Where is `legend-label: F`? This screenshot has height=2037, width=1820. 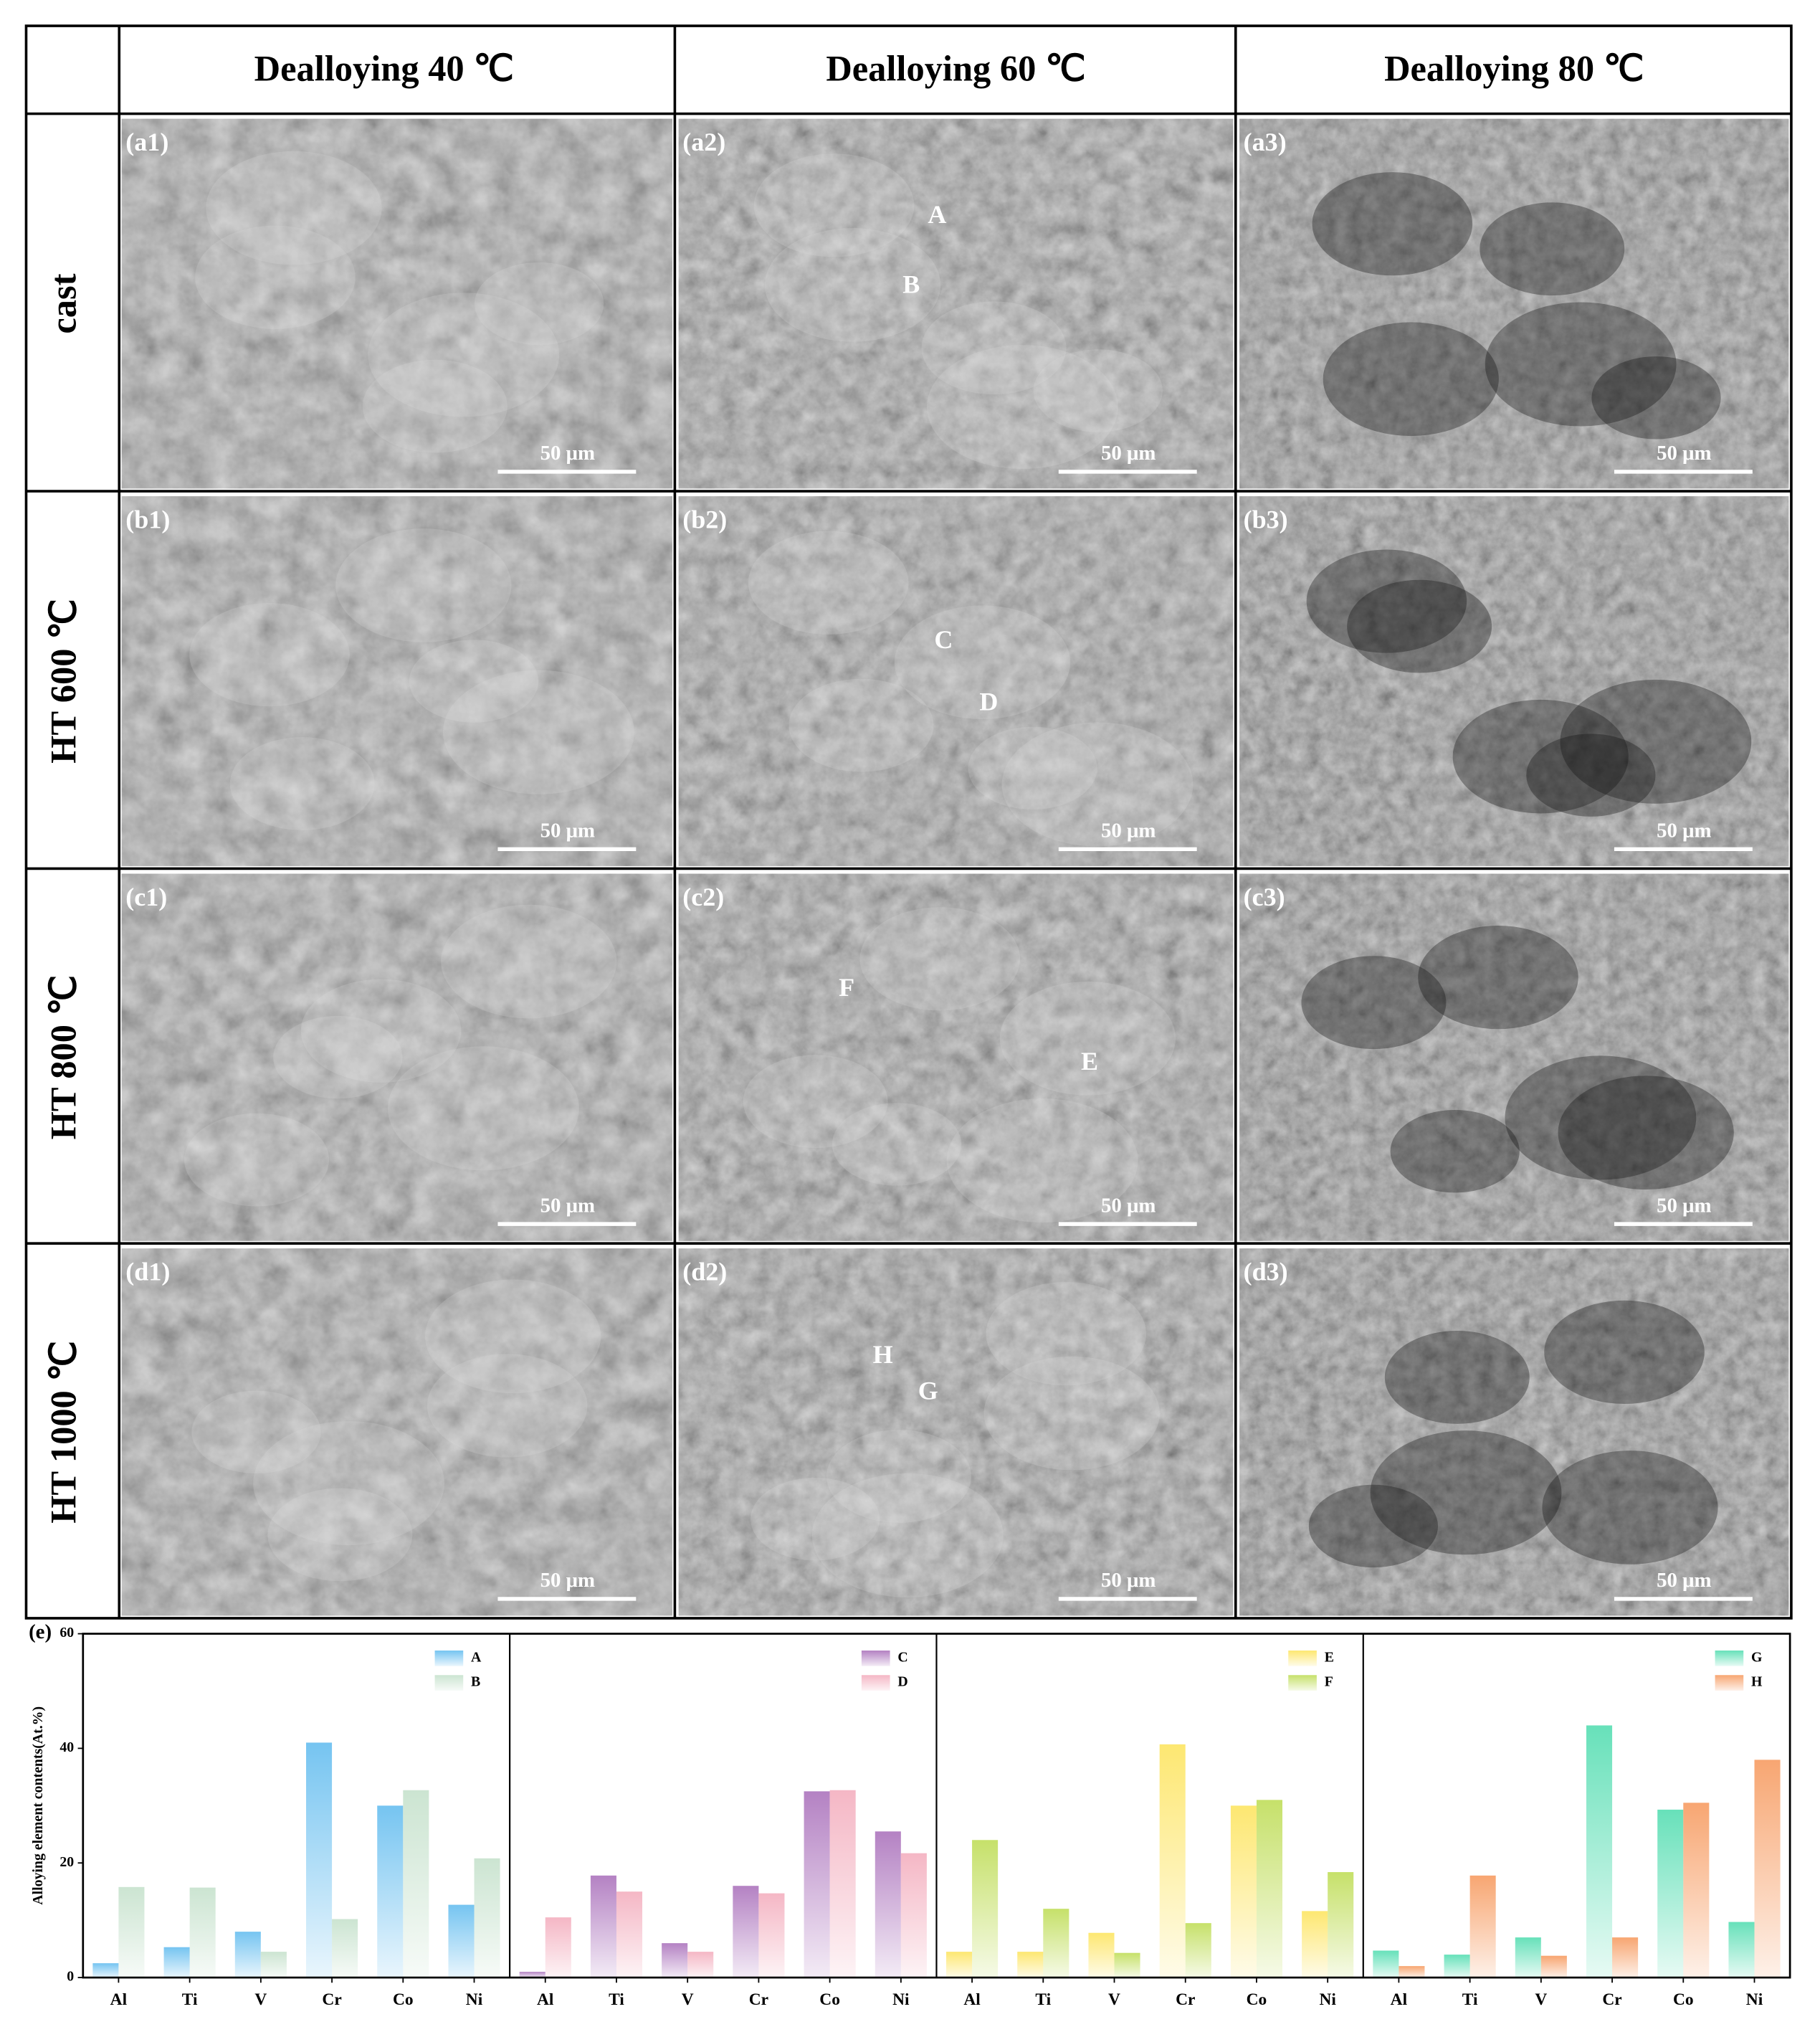
legend-label: F is located at coordinates (1329, 1682).